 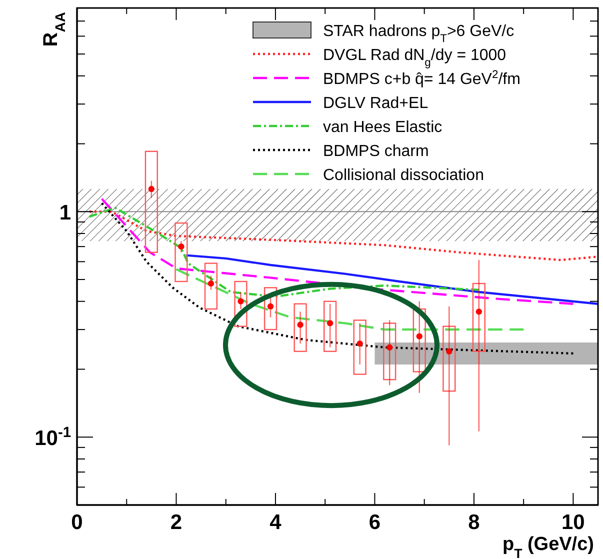 I want to click on legend-label: DVGL Rad dN$_{g}$/dy = 1000, so click(x=414, y=58).